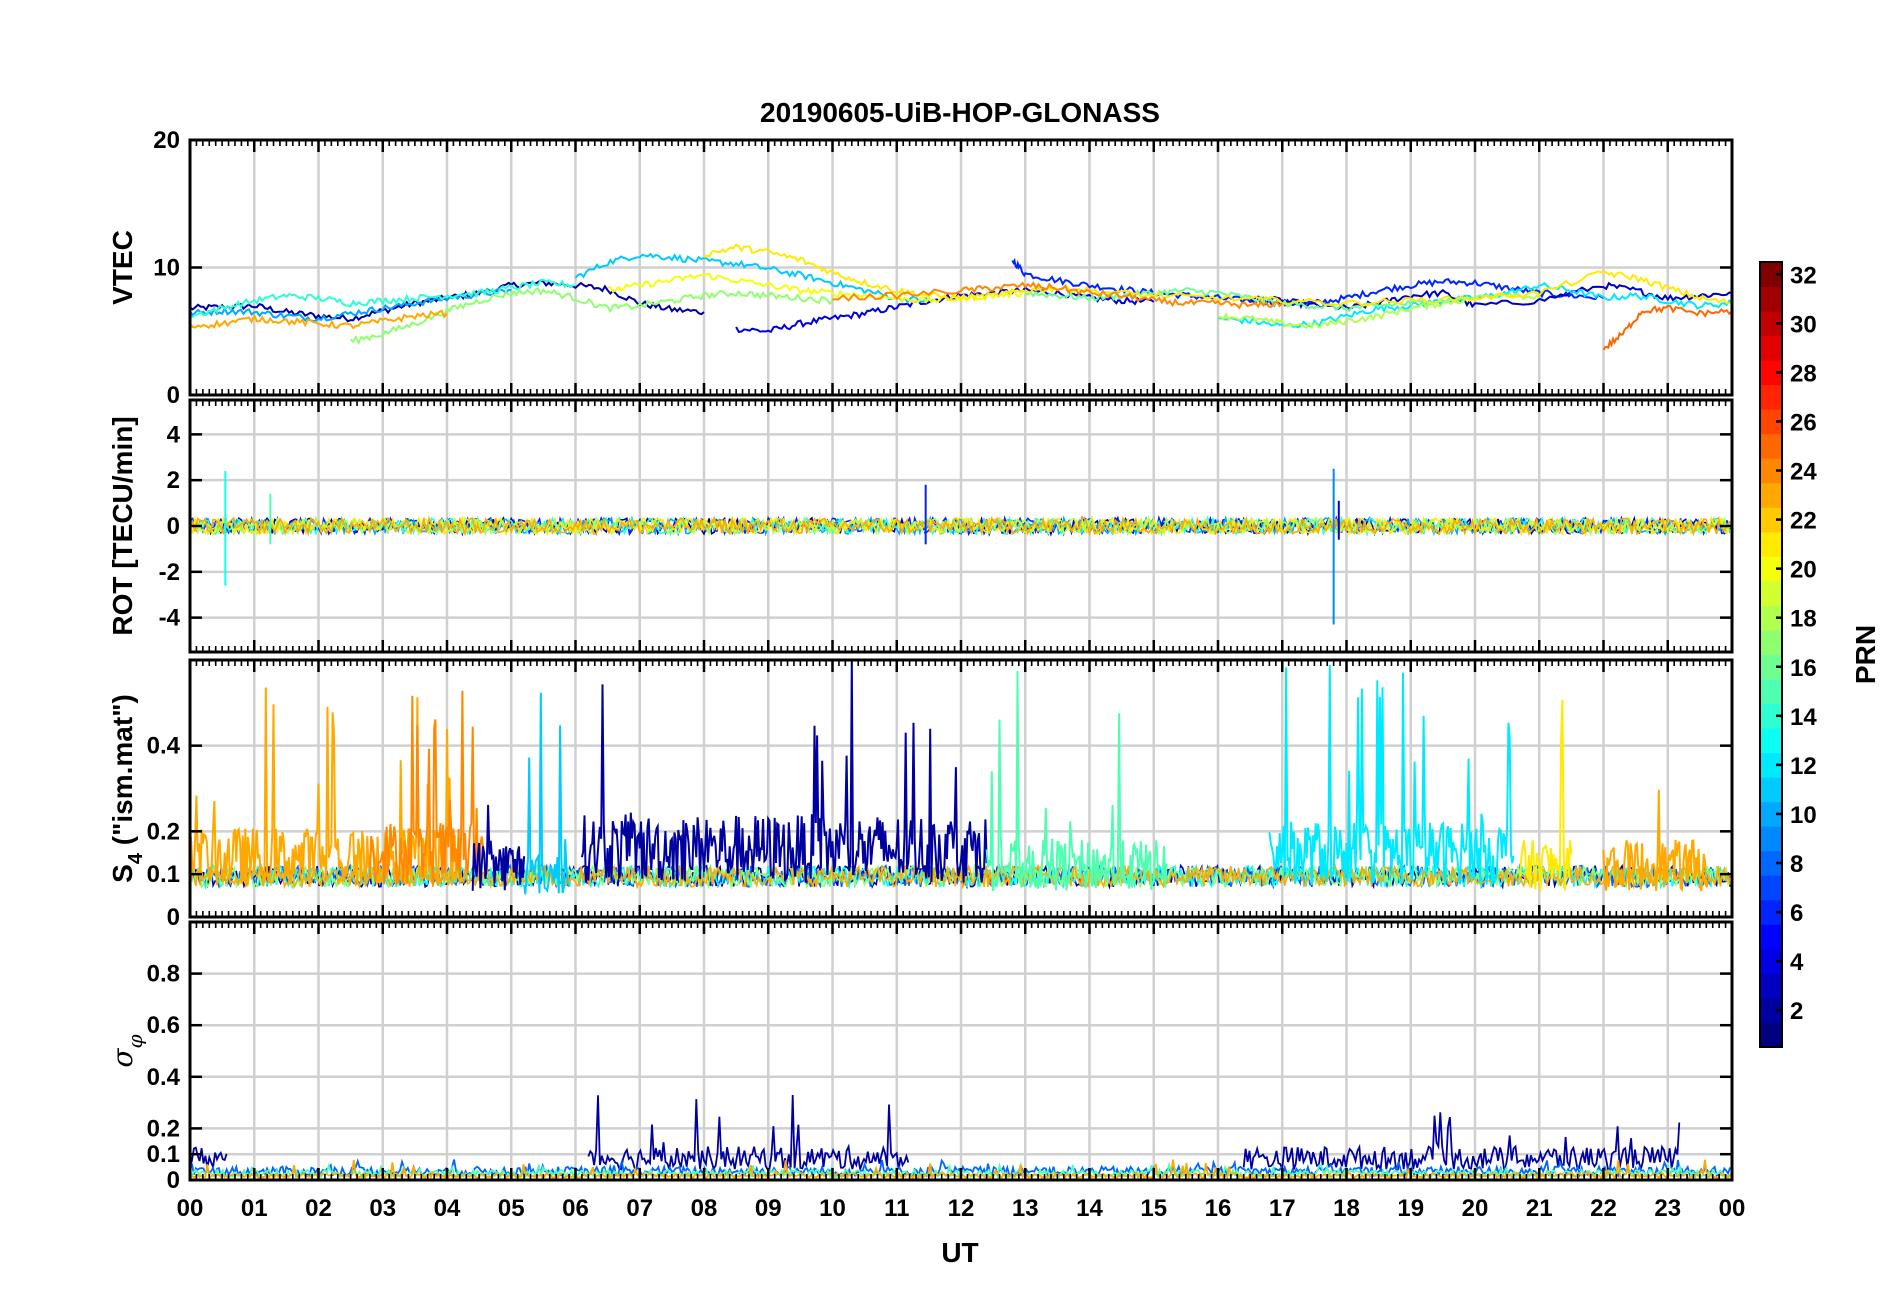  Describe the element at coordinates (1803, 619) in the screenshot. I see `colorbar-tick-label: 18` at that location.